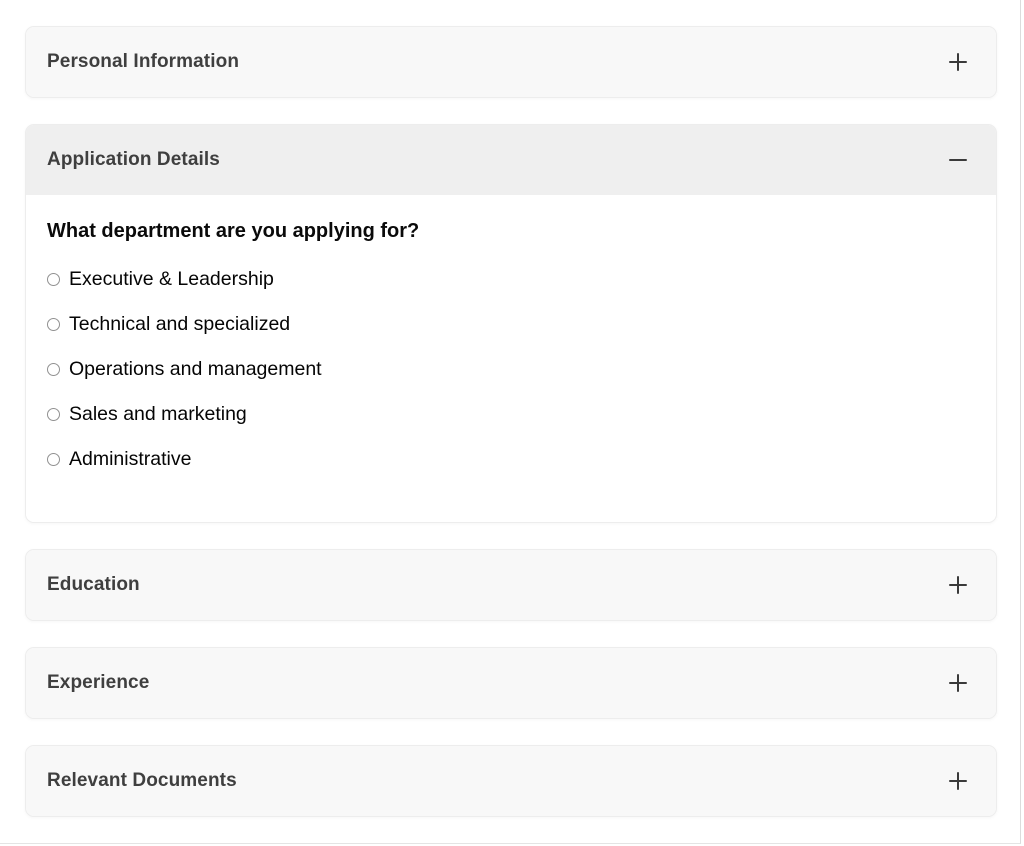 The image size is (1024, 846). I want to click on accordion-header-application-details: Application Details, so click(511, 160).